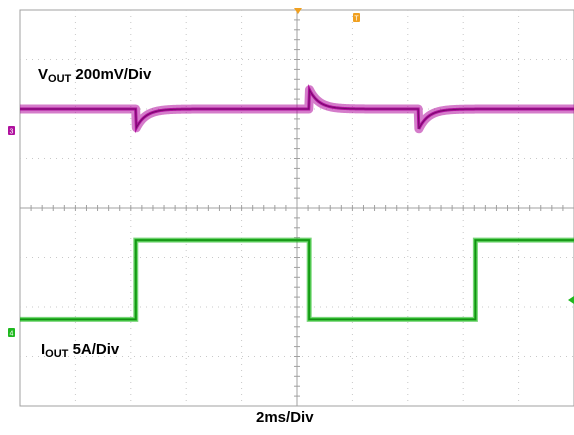 Image resolution: width=574 pixels, height=435 pixels. Describe the element at coordinates (80, 350) in the screenshot. I see `iout-scale-label: IOUT 5A/Div` at that location.